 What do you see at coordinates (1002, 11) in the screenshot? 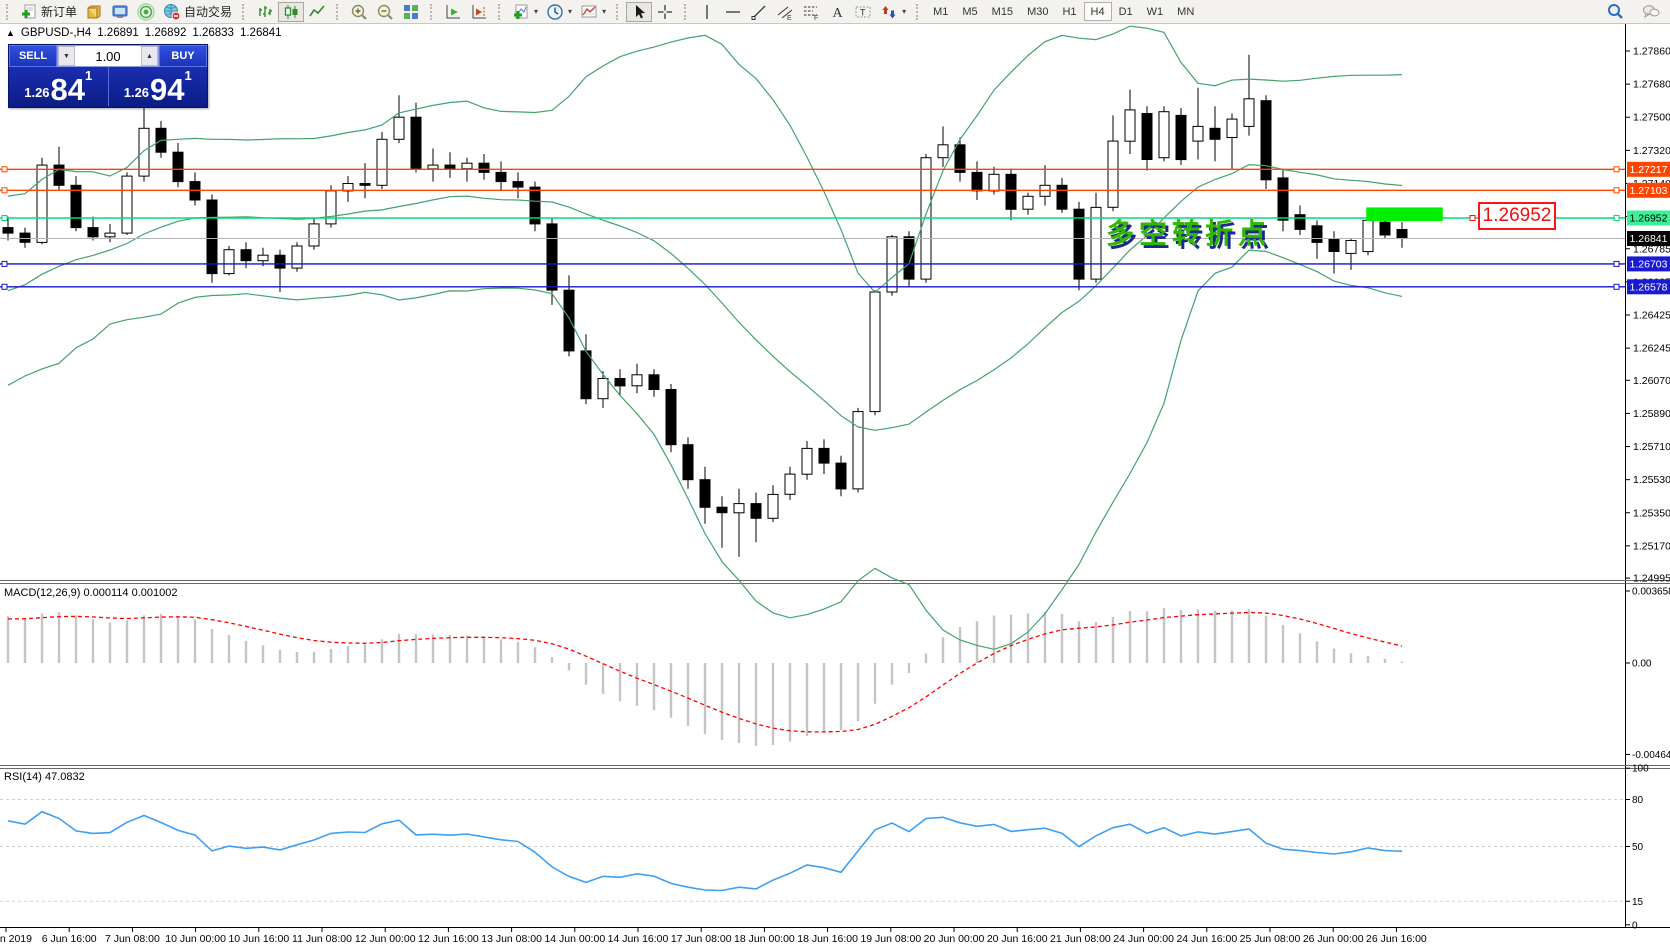
I see `timeframe-m15-button: M15` at bounding box center [1002, 11].